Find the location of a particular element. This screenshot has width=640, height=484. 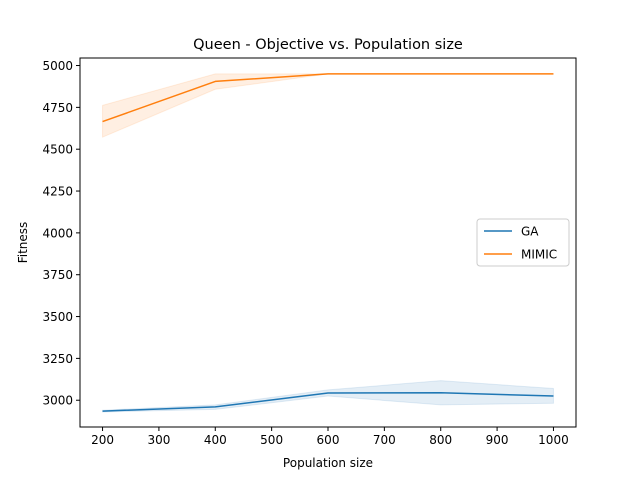

x-tick-label: 300 is located at coordinates (158, 440).